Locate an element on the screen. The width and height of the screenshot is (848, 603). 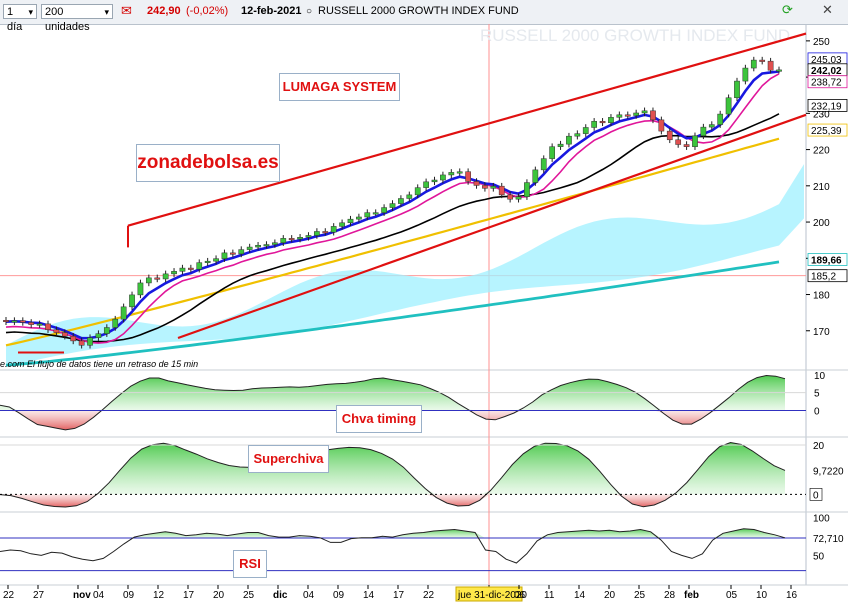
x-tick-label: 22 is located at coordinates (9, 595).